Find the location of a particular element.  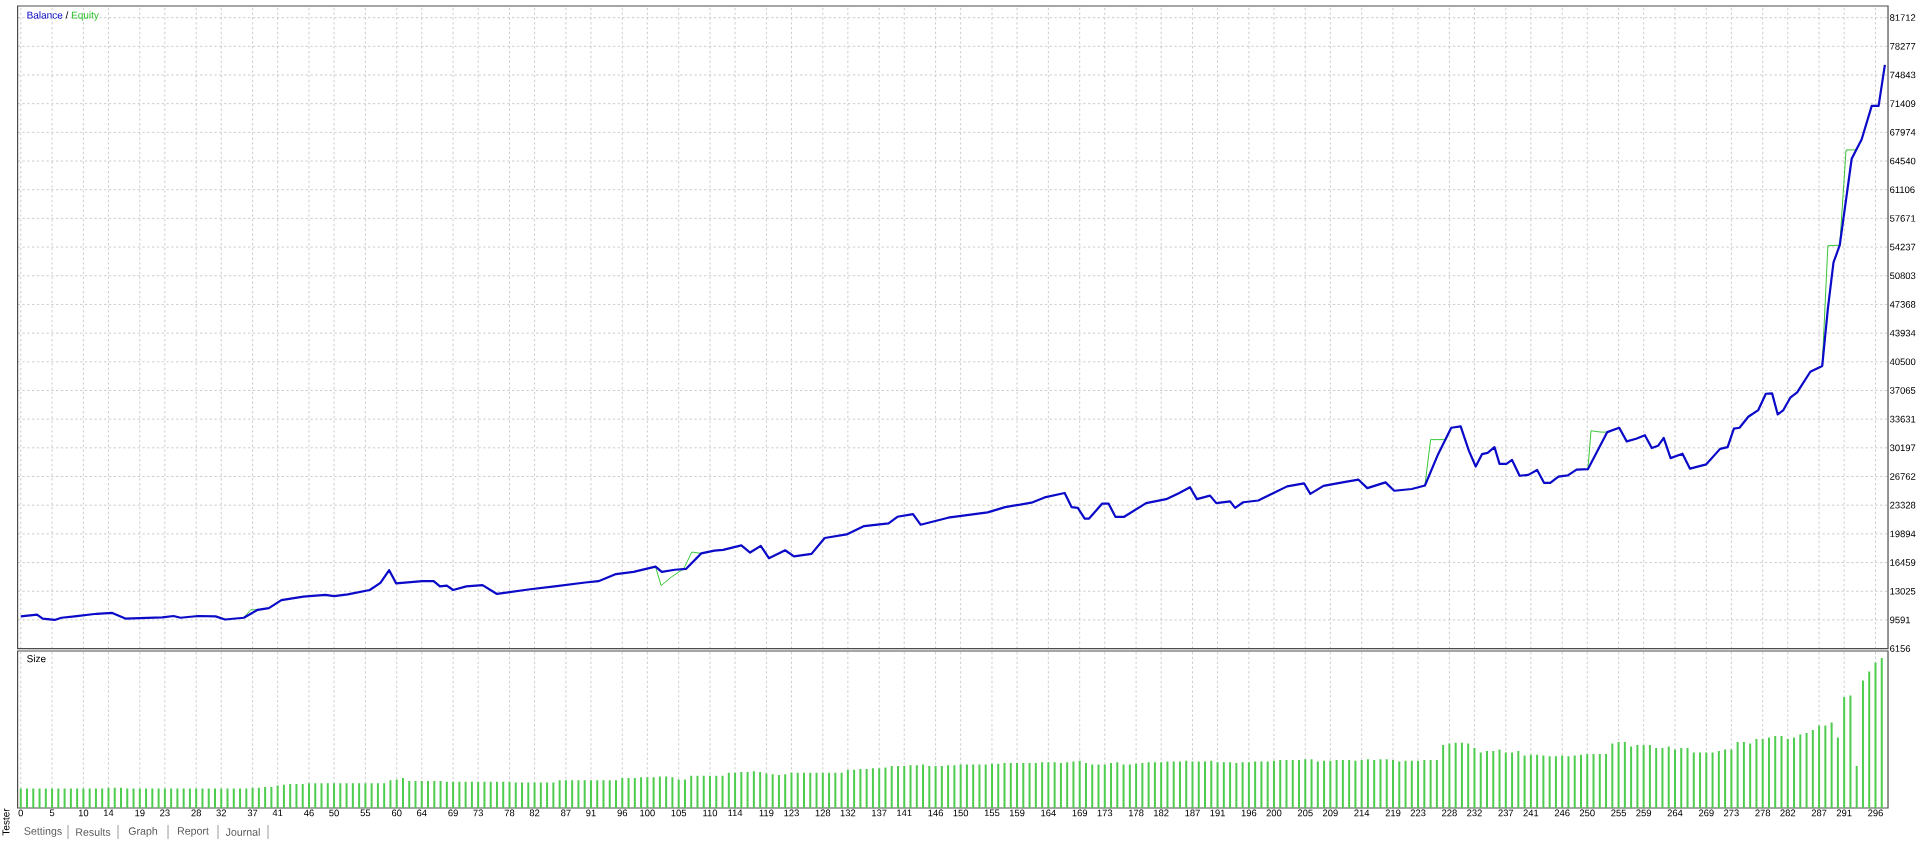

x-tick-label: 87 is located at coordinates (566, 813).